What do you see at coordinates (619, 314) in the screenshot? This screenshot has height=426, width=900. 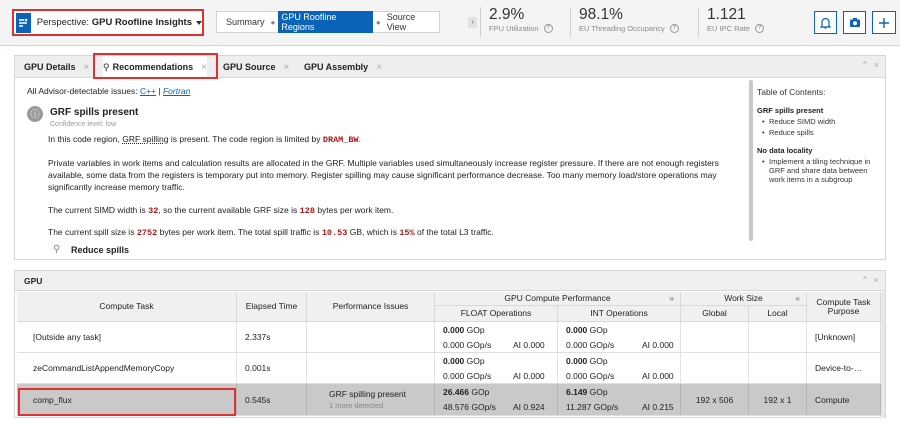 I see `column-header-int-operations: INT Operations` at bounding box center [619, 314].